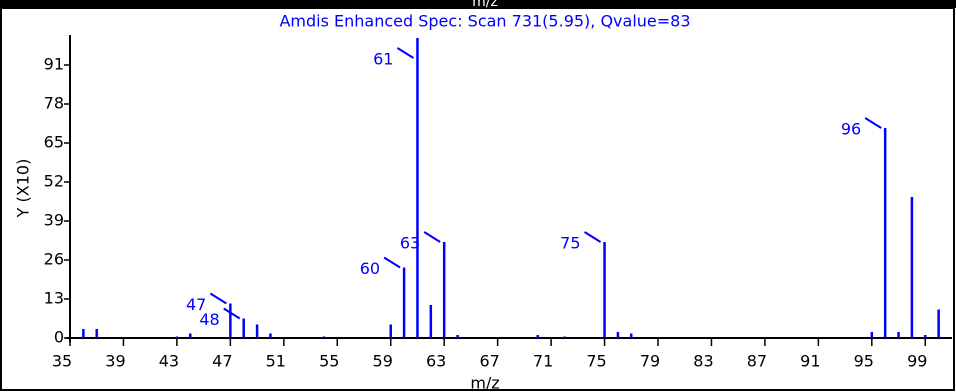 The image size is (956, 392). What do you see at coordinates (703, 361) in the screenshot?
I see `x-tick-label: 83` at bounding box center [703, 361].